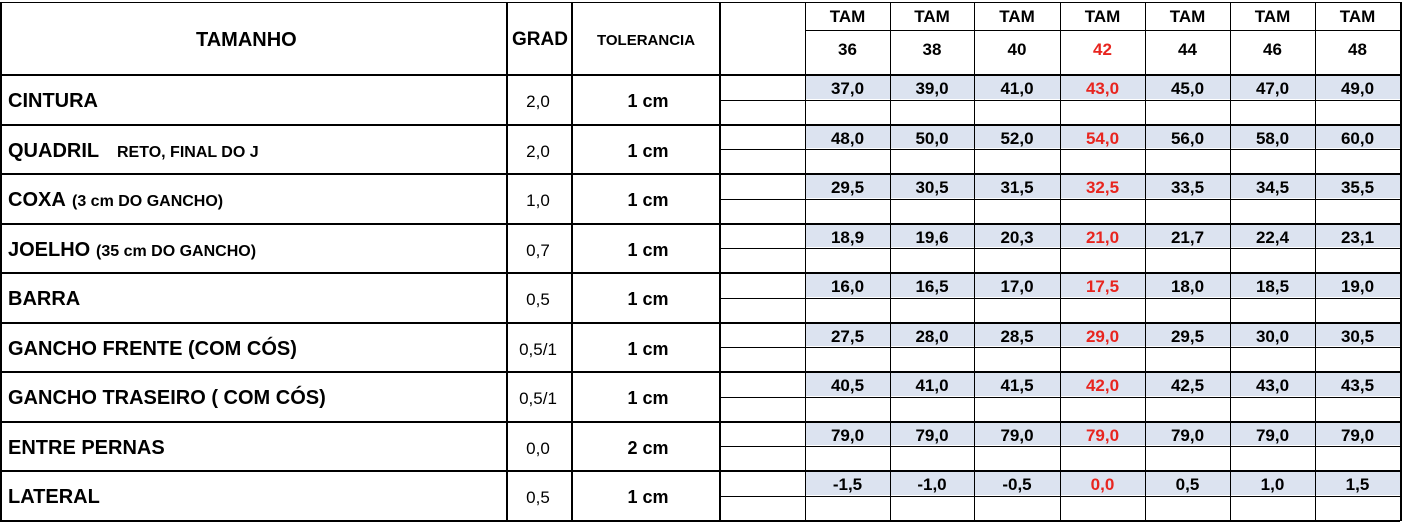 The height and width of the screenshot is (522, 1402). I want to click on value-cell: 60,0, so click(1357, 138).